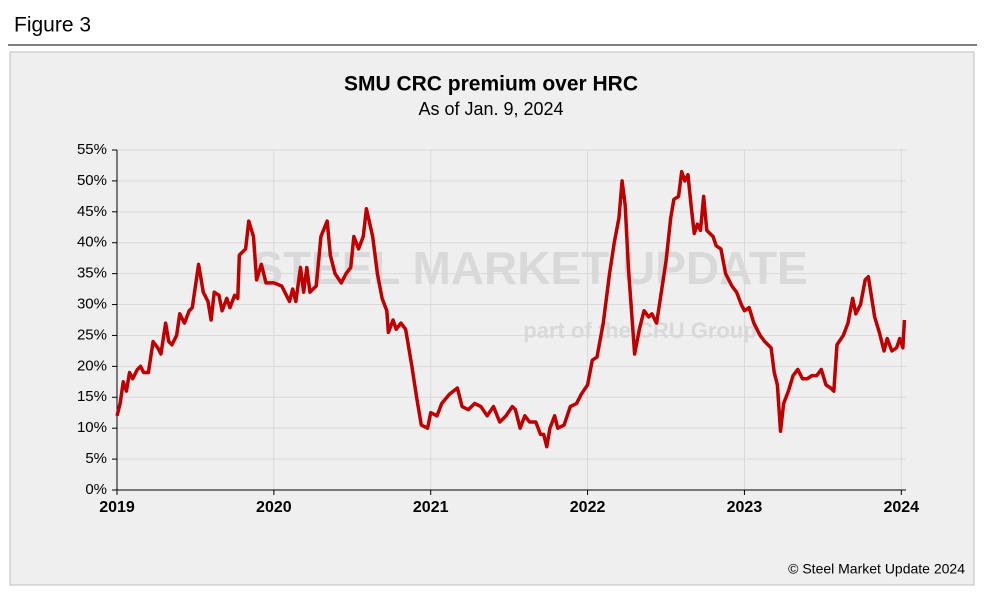 The width and height of the screenshot is (984, 595). What do you see at coordinates (96, 458) in the screenshot?
I see `y-tick-label: 5%` at bounding box center [96, 458].